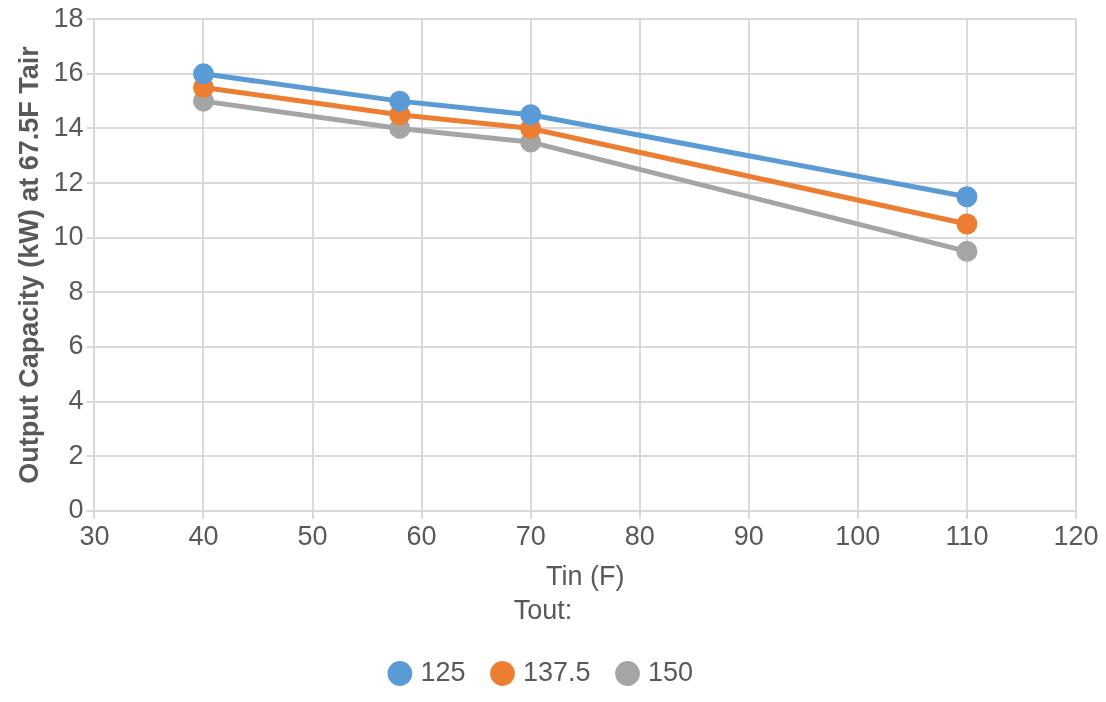 Image resolution: width=1106 pixels, height=702 pixels. Describe the element at coordinates (556, 671) in the screenshot. I see `legend-label: 137.5` at that location.